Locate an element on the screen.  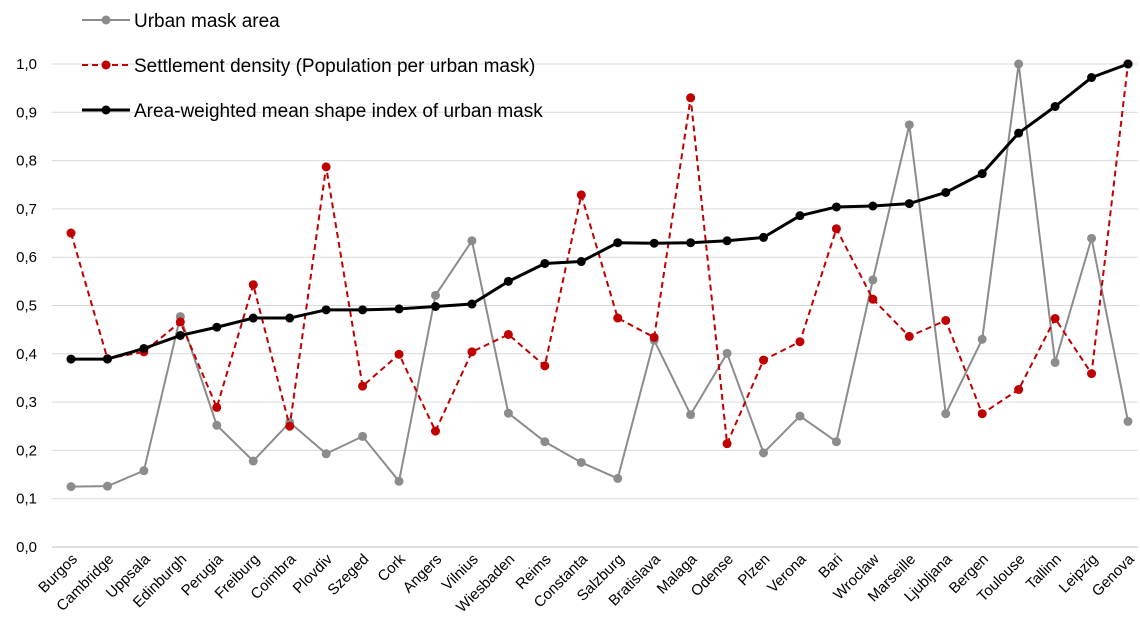
y-axis-ticks: 0,0 0,1 0,2 0,3 0,4 0,5 0,6 0,7 0,8 0,9 1,0 is located at coordinates (26, 306).